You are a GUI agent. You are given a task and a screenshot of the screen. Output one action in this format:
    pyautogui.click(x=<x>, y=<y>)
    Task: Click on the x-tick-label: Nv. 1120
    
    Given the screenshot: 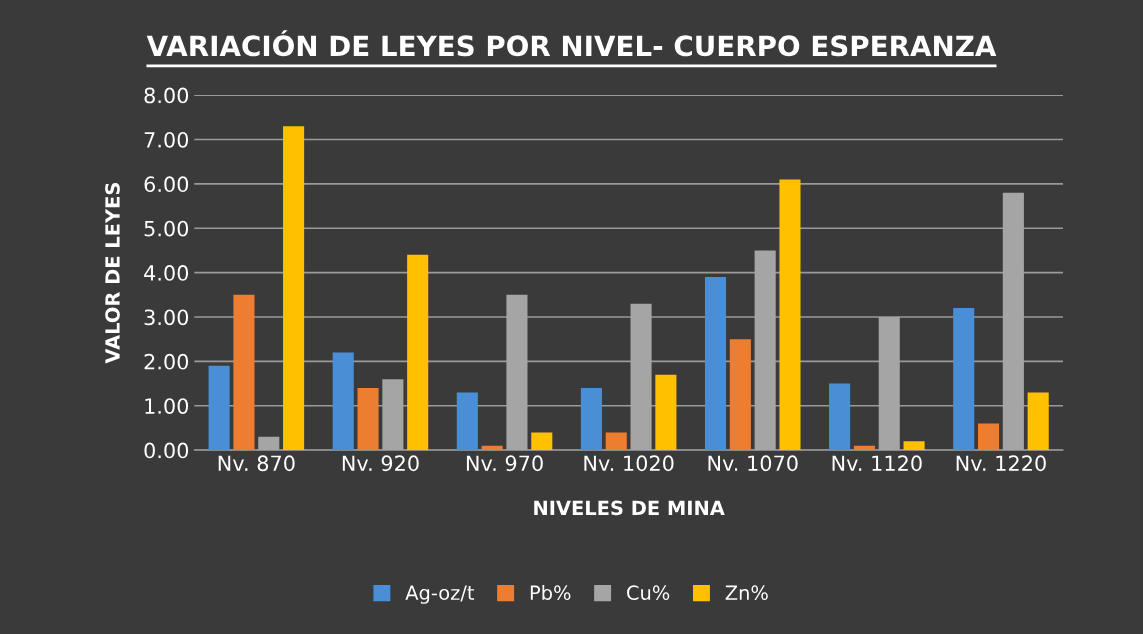 What is the action you would take?
    pyautogui.click(x=877, y=463)
    